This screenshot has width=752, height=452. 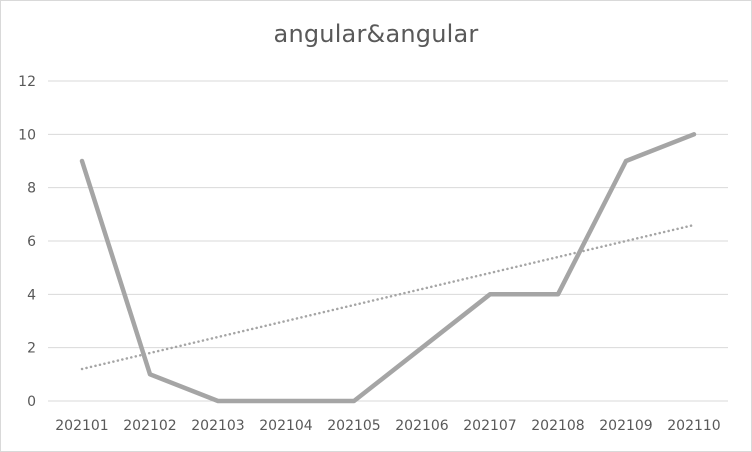 What do you see at coordinates (422, 426) in the screenshot?
I see `x-tick-label: 202106` at bounding box center [422, 426].